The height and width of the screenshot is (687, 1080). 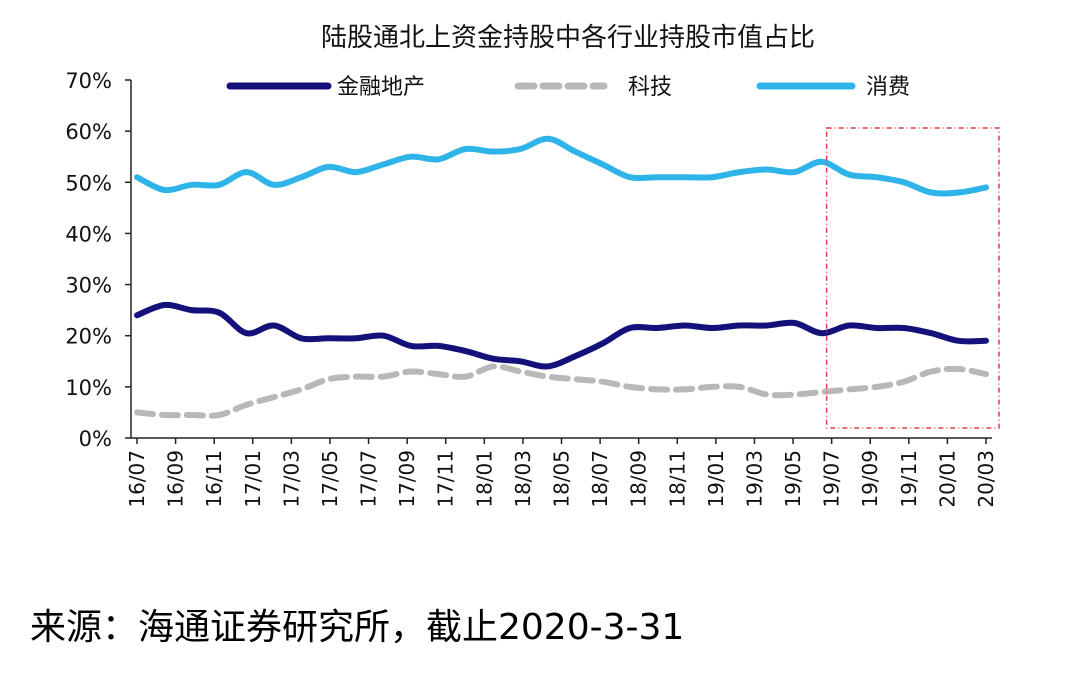 I want to click on x-tick-label: 20/01, so click(x=947, y=479).